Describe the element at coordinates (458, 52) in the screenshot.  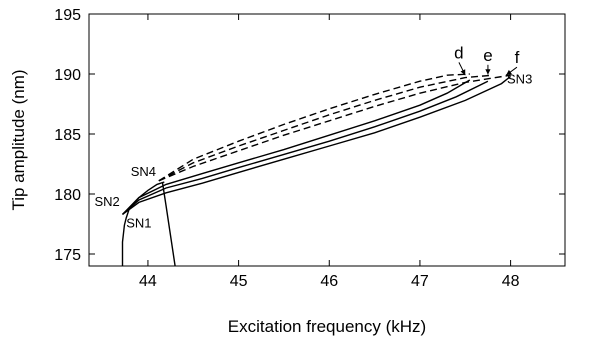
I see `annotation-label: d` at that location.